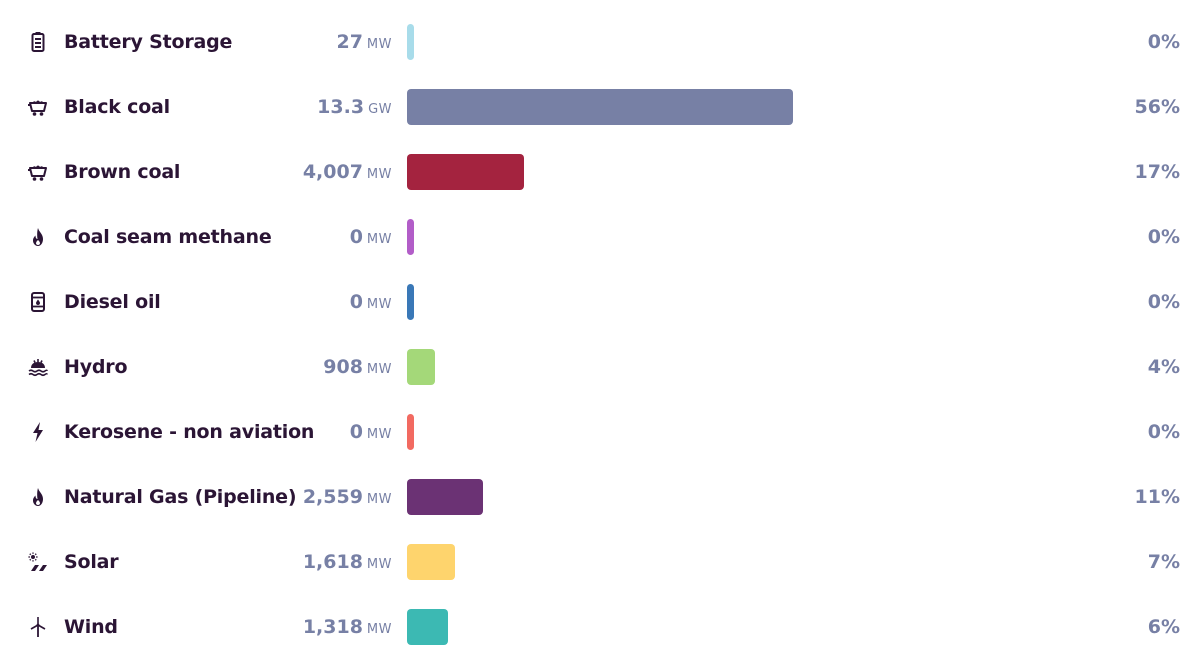 The height and width of the screenshot is (662, 1200). I want to click on row-value: 1,318 MW, so click(347, 627).